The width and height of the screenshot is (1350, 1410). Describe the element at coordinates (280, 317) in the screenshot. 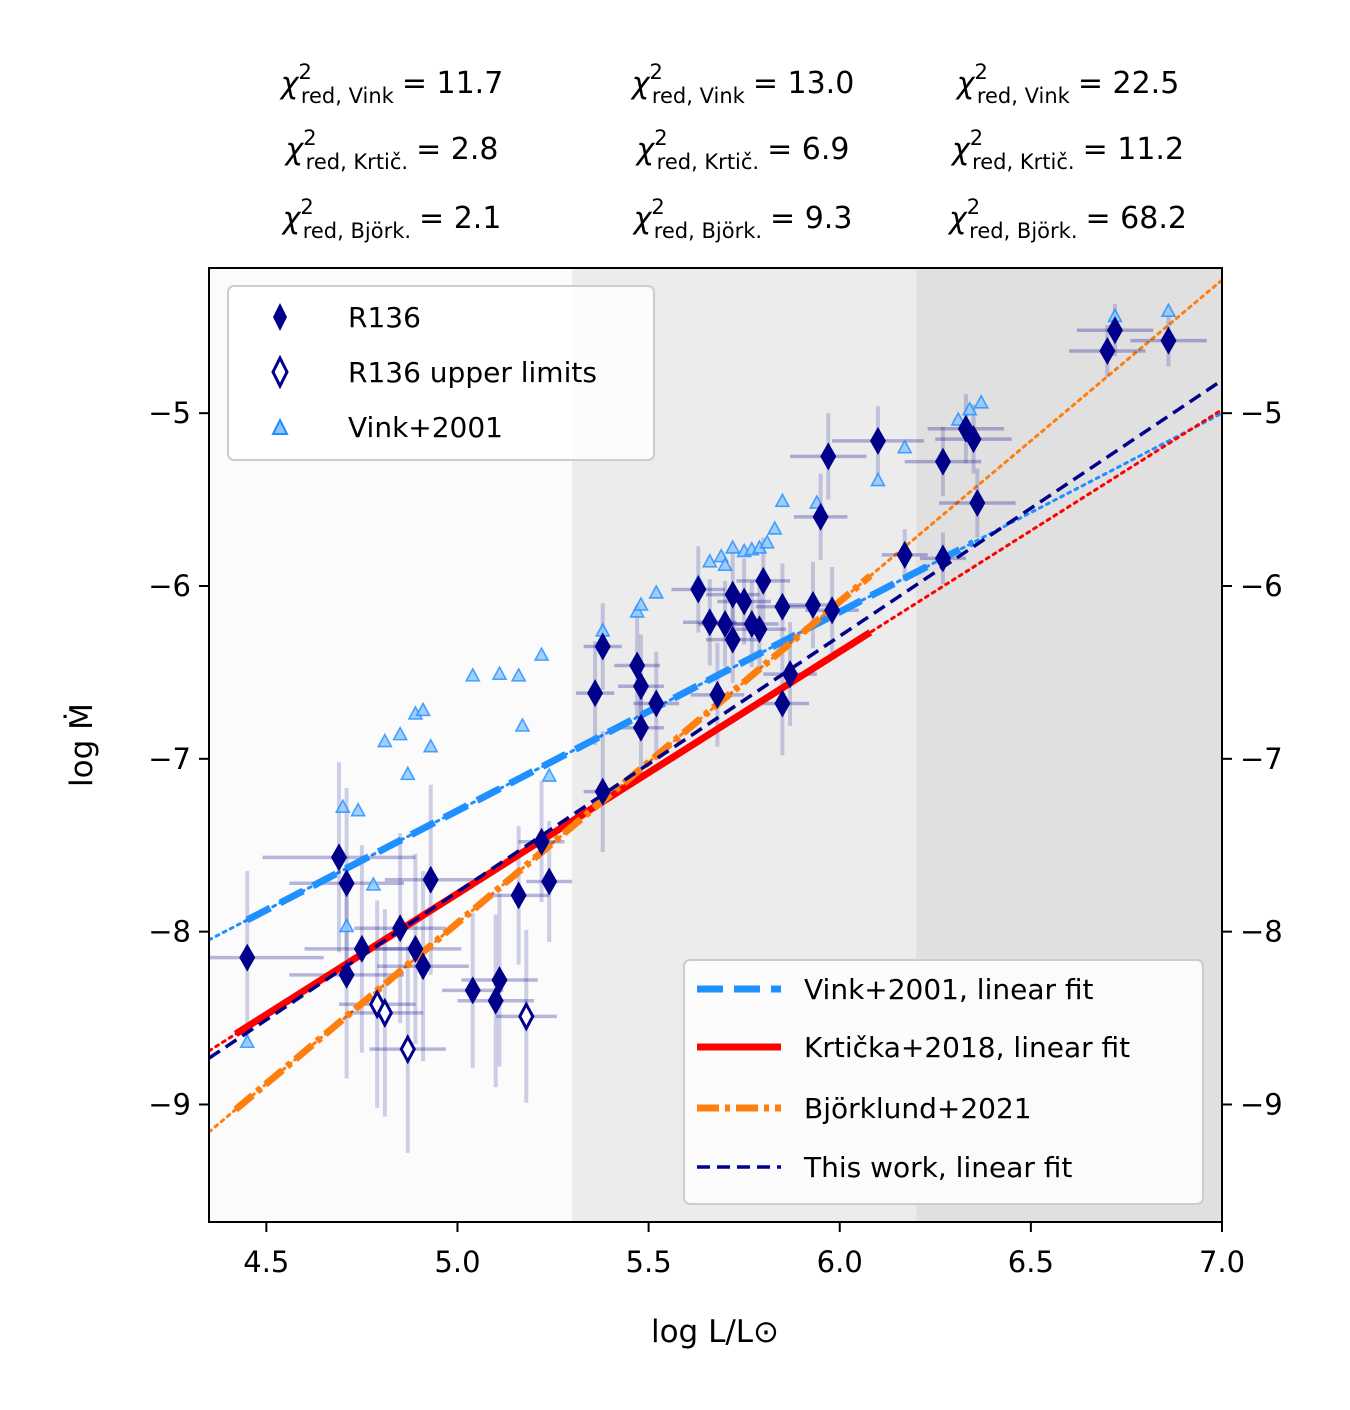

I see `legend-filled-diamond-icon` at that location.